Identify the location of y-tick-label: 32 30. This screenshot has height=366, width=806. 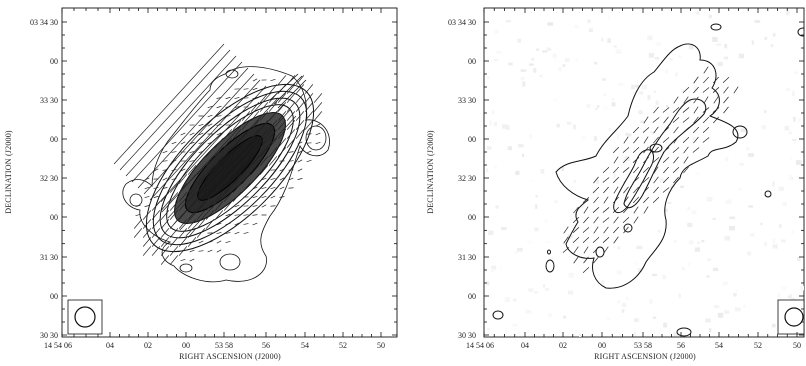
(49, 178).